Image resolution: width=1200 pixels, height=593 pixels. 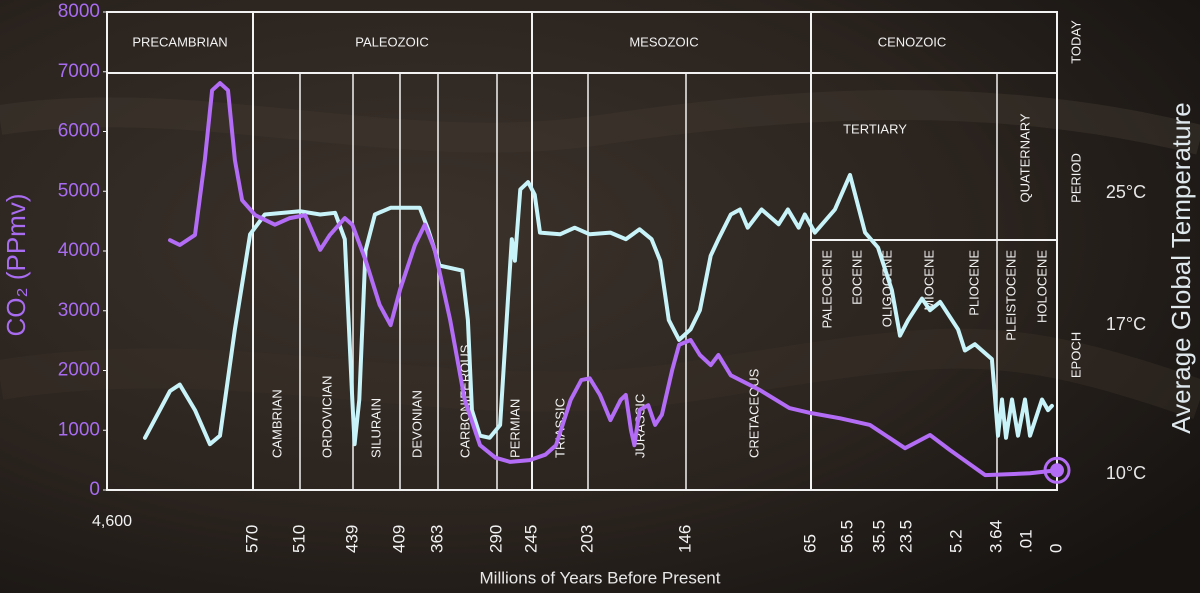 What do you see at coordinates (1041, 286) in the screenshot?
I see `epoch-label: HOLOCENE` at bounding box center [1041, 286].